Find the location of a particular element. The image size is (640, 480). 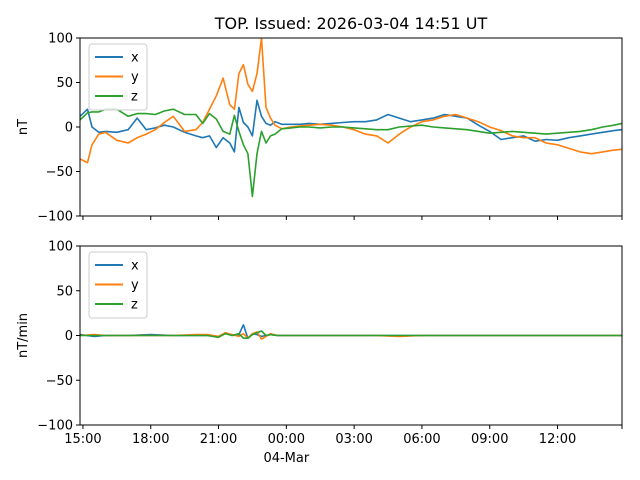

x-tick-label: 03:00 is located at coordinates (353, 439).